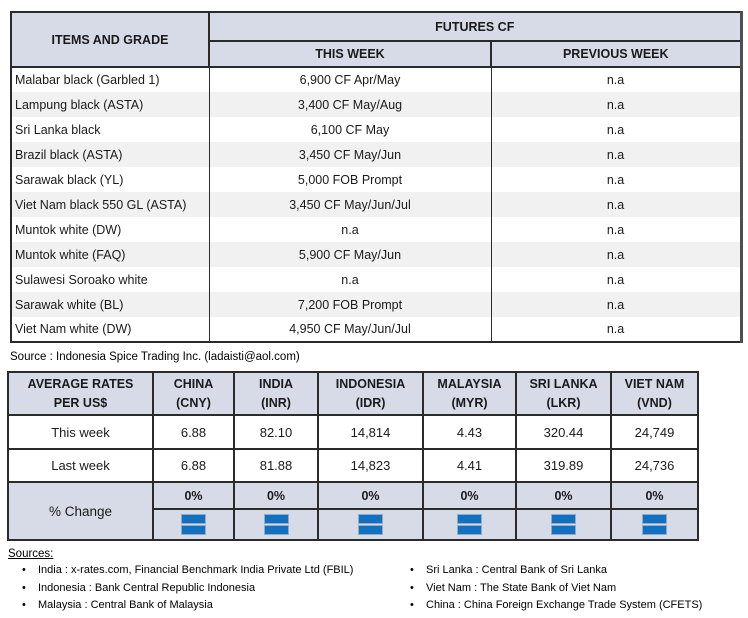 This screenshot has height=618, width=748. Describe the element at coordinates (276, 465) in the screenshot. I see `rate-value: 81.88` at that location.